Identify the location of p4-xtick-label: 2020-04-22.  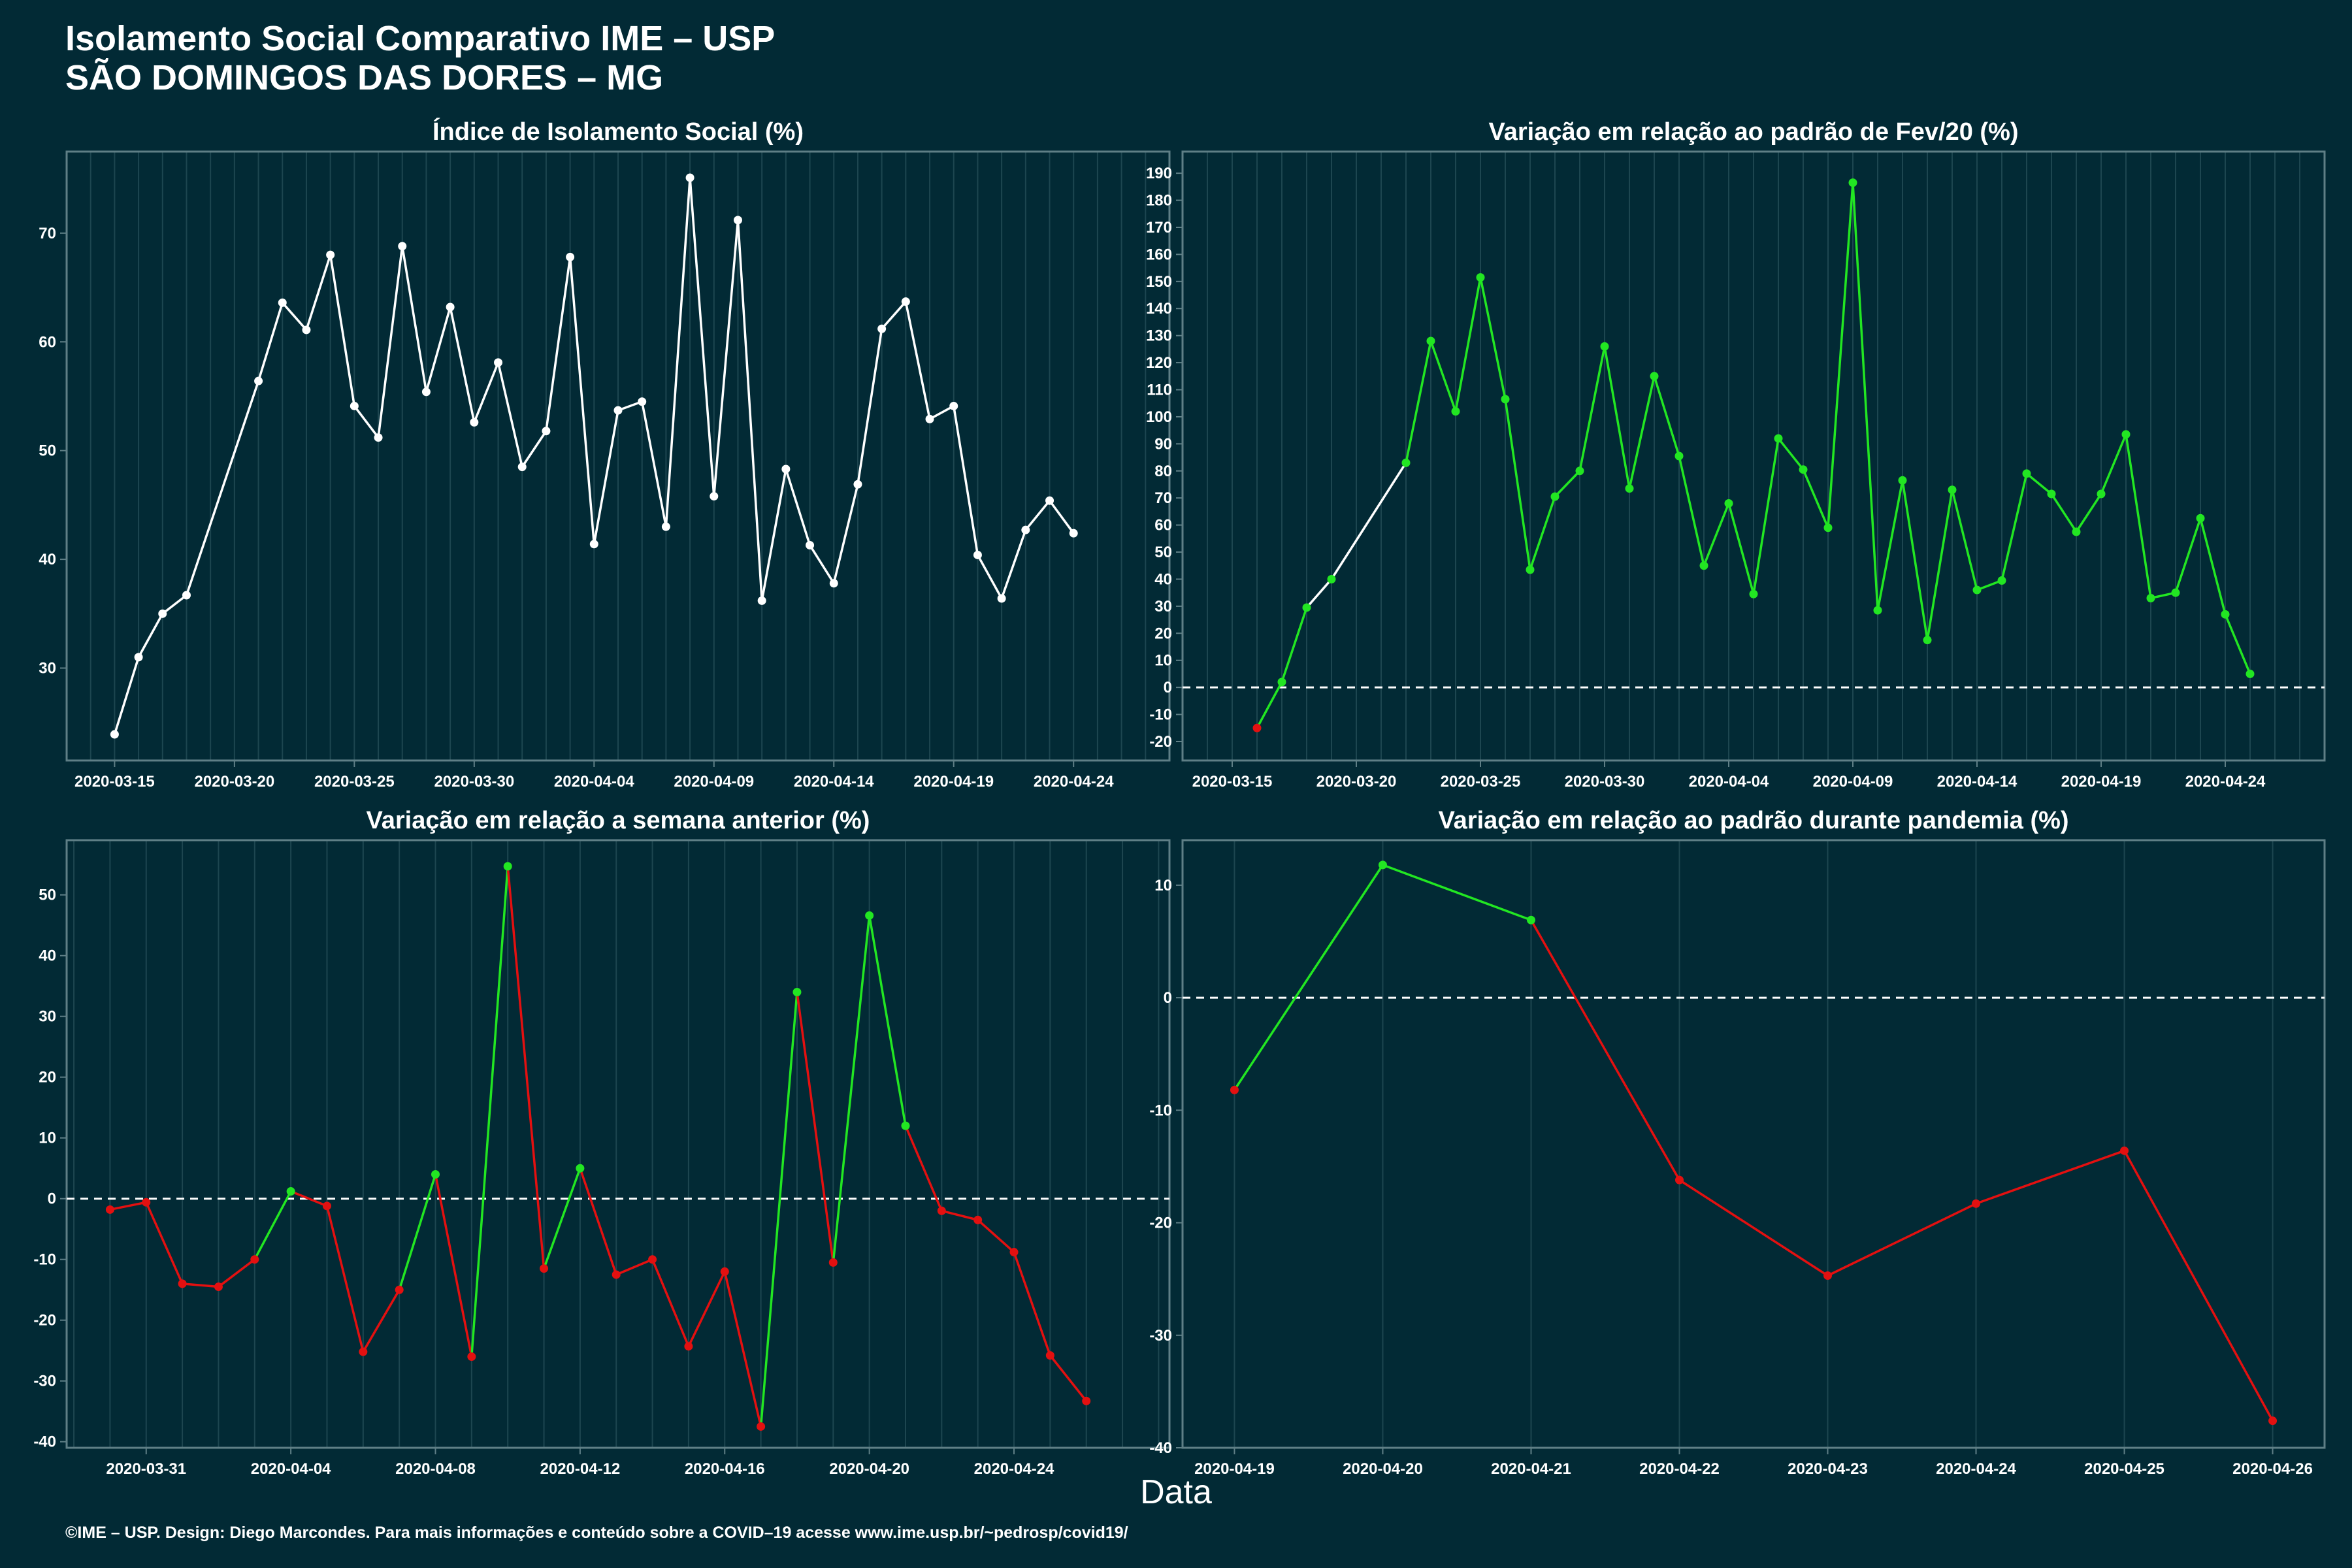
(1679, 1469).